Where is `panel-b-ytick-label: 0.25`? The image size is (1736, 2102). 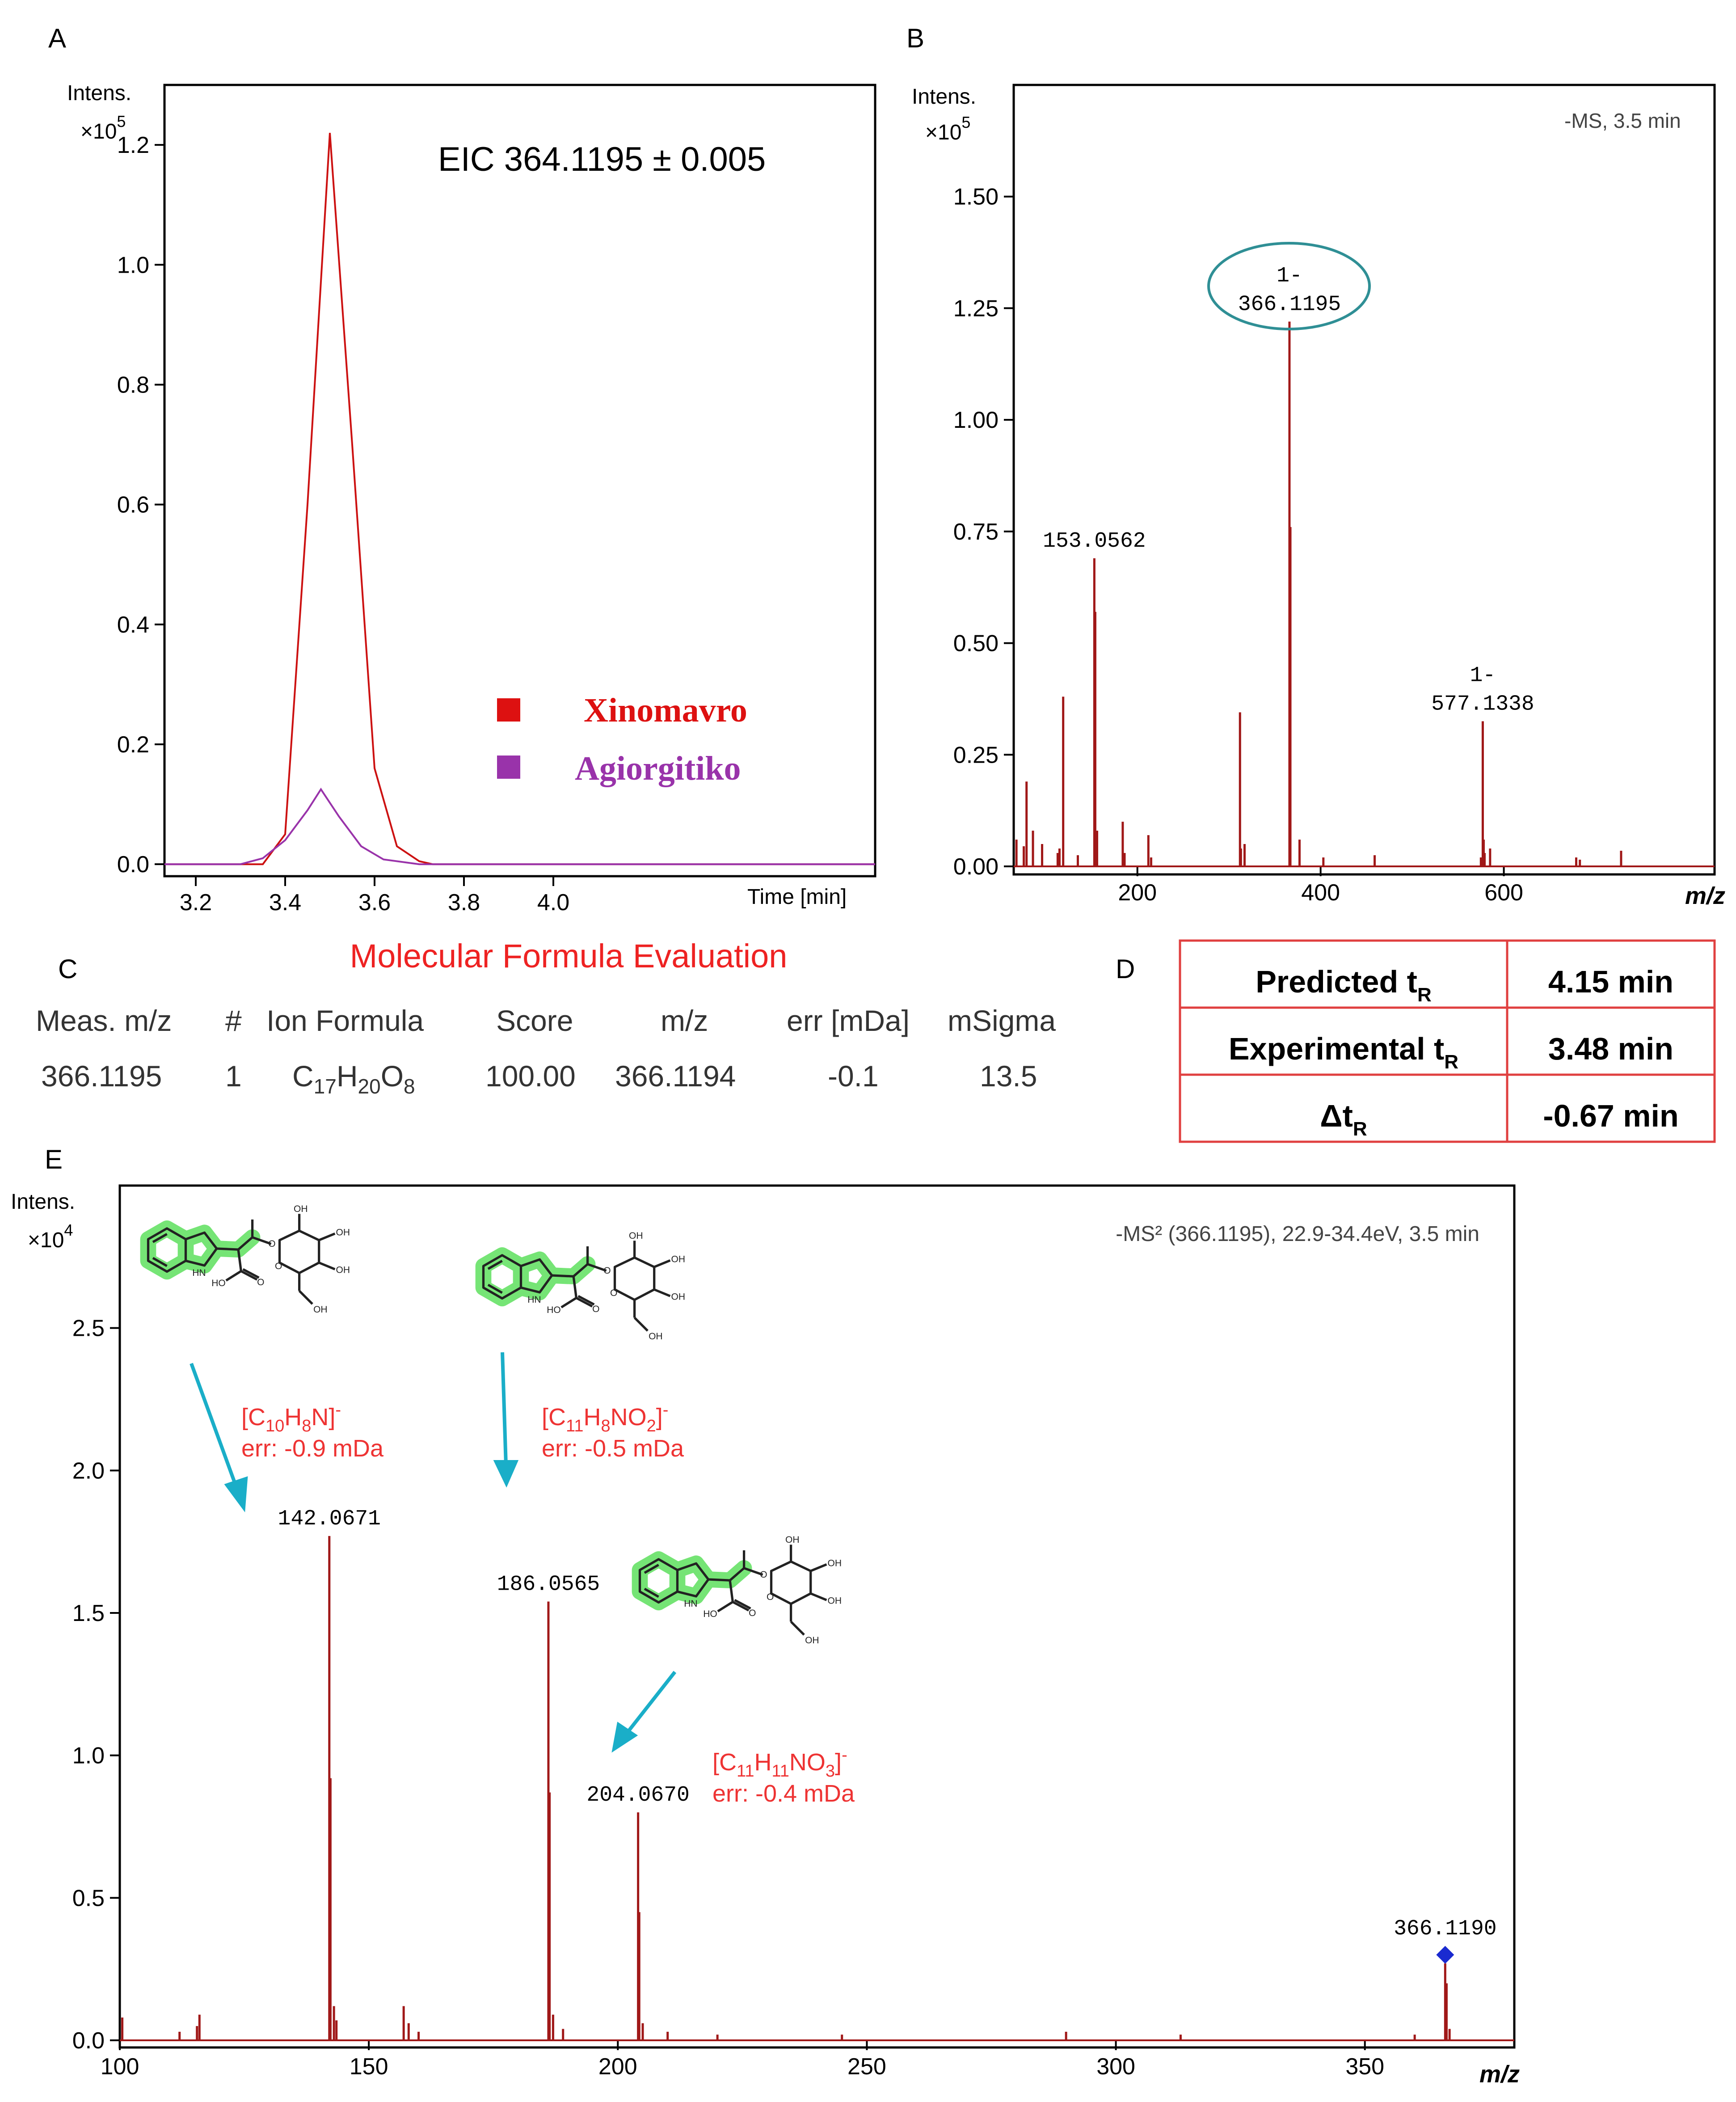 panel-b-ytick-label: 0.25 is located at coordinates (976, 755).